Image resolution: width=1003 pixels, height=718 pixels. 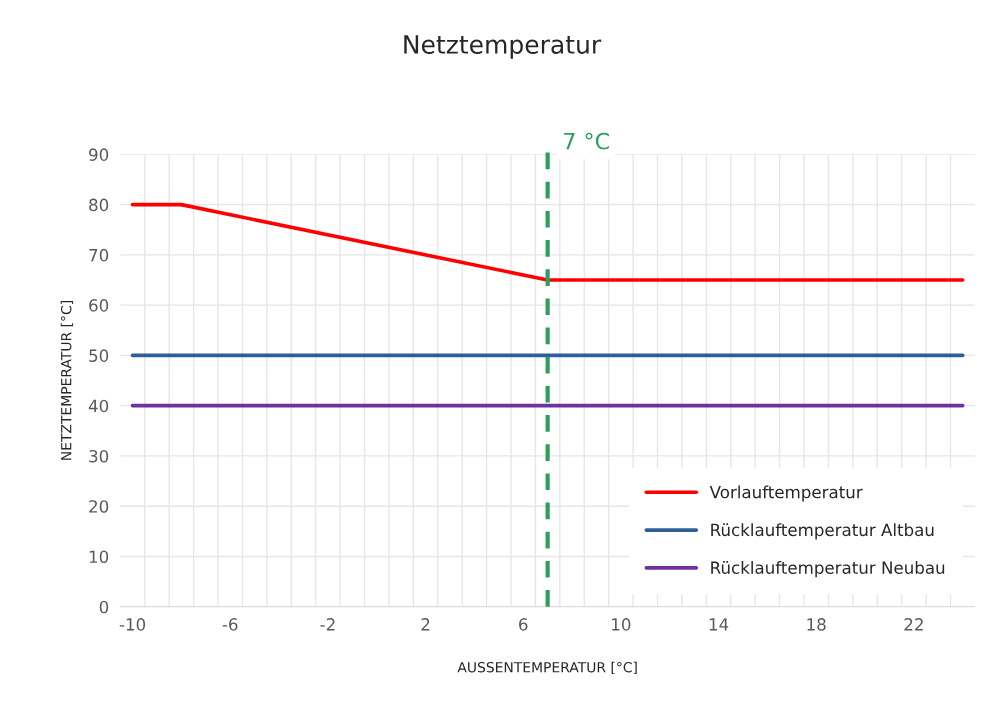 What do you see at coordinates (828, 569) in the screenshot?
I see `legend-label: Rücklauftemperatur Neubau` at bounding box center [828, 569].